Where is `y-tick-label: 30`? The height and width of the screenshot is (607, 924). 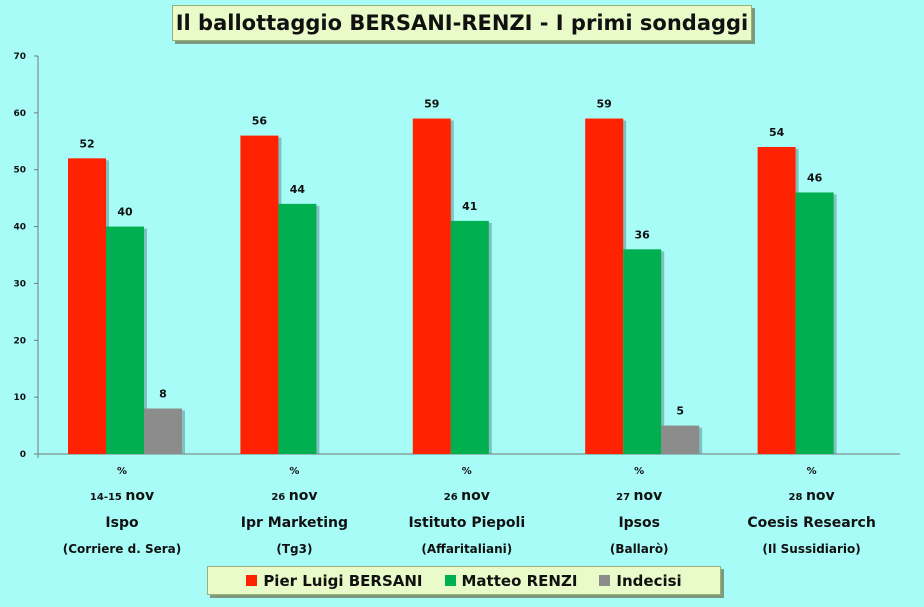
y-tick-label: 30 is located at coordinates (19, 284).